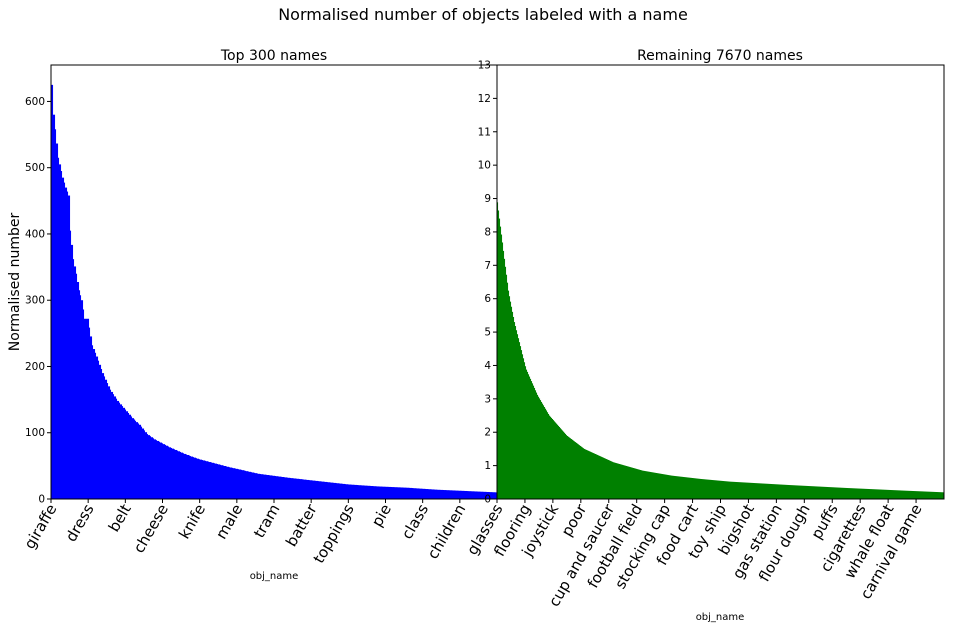 The height and width of the screenshot is (629, 972). What do you see at coordinates (487, 199) in the screenshot?
I see `right-ytick-label: 9` at bounding box center [487, 199].